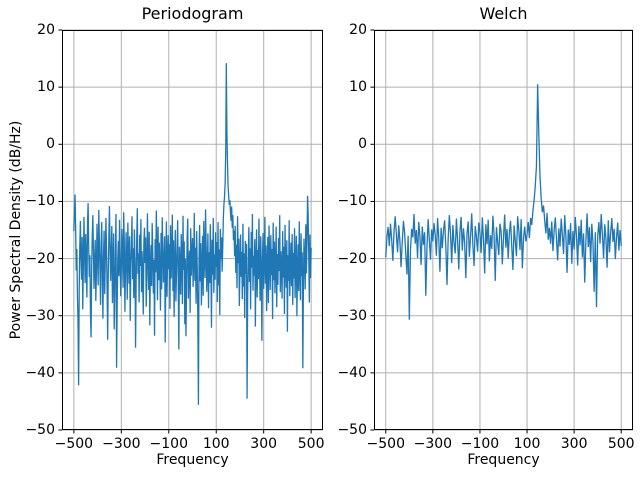  Describe the element at coordinates (192, 13) in the screenshot. I see `plot-title-periodogram: Periodogram` at that location.